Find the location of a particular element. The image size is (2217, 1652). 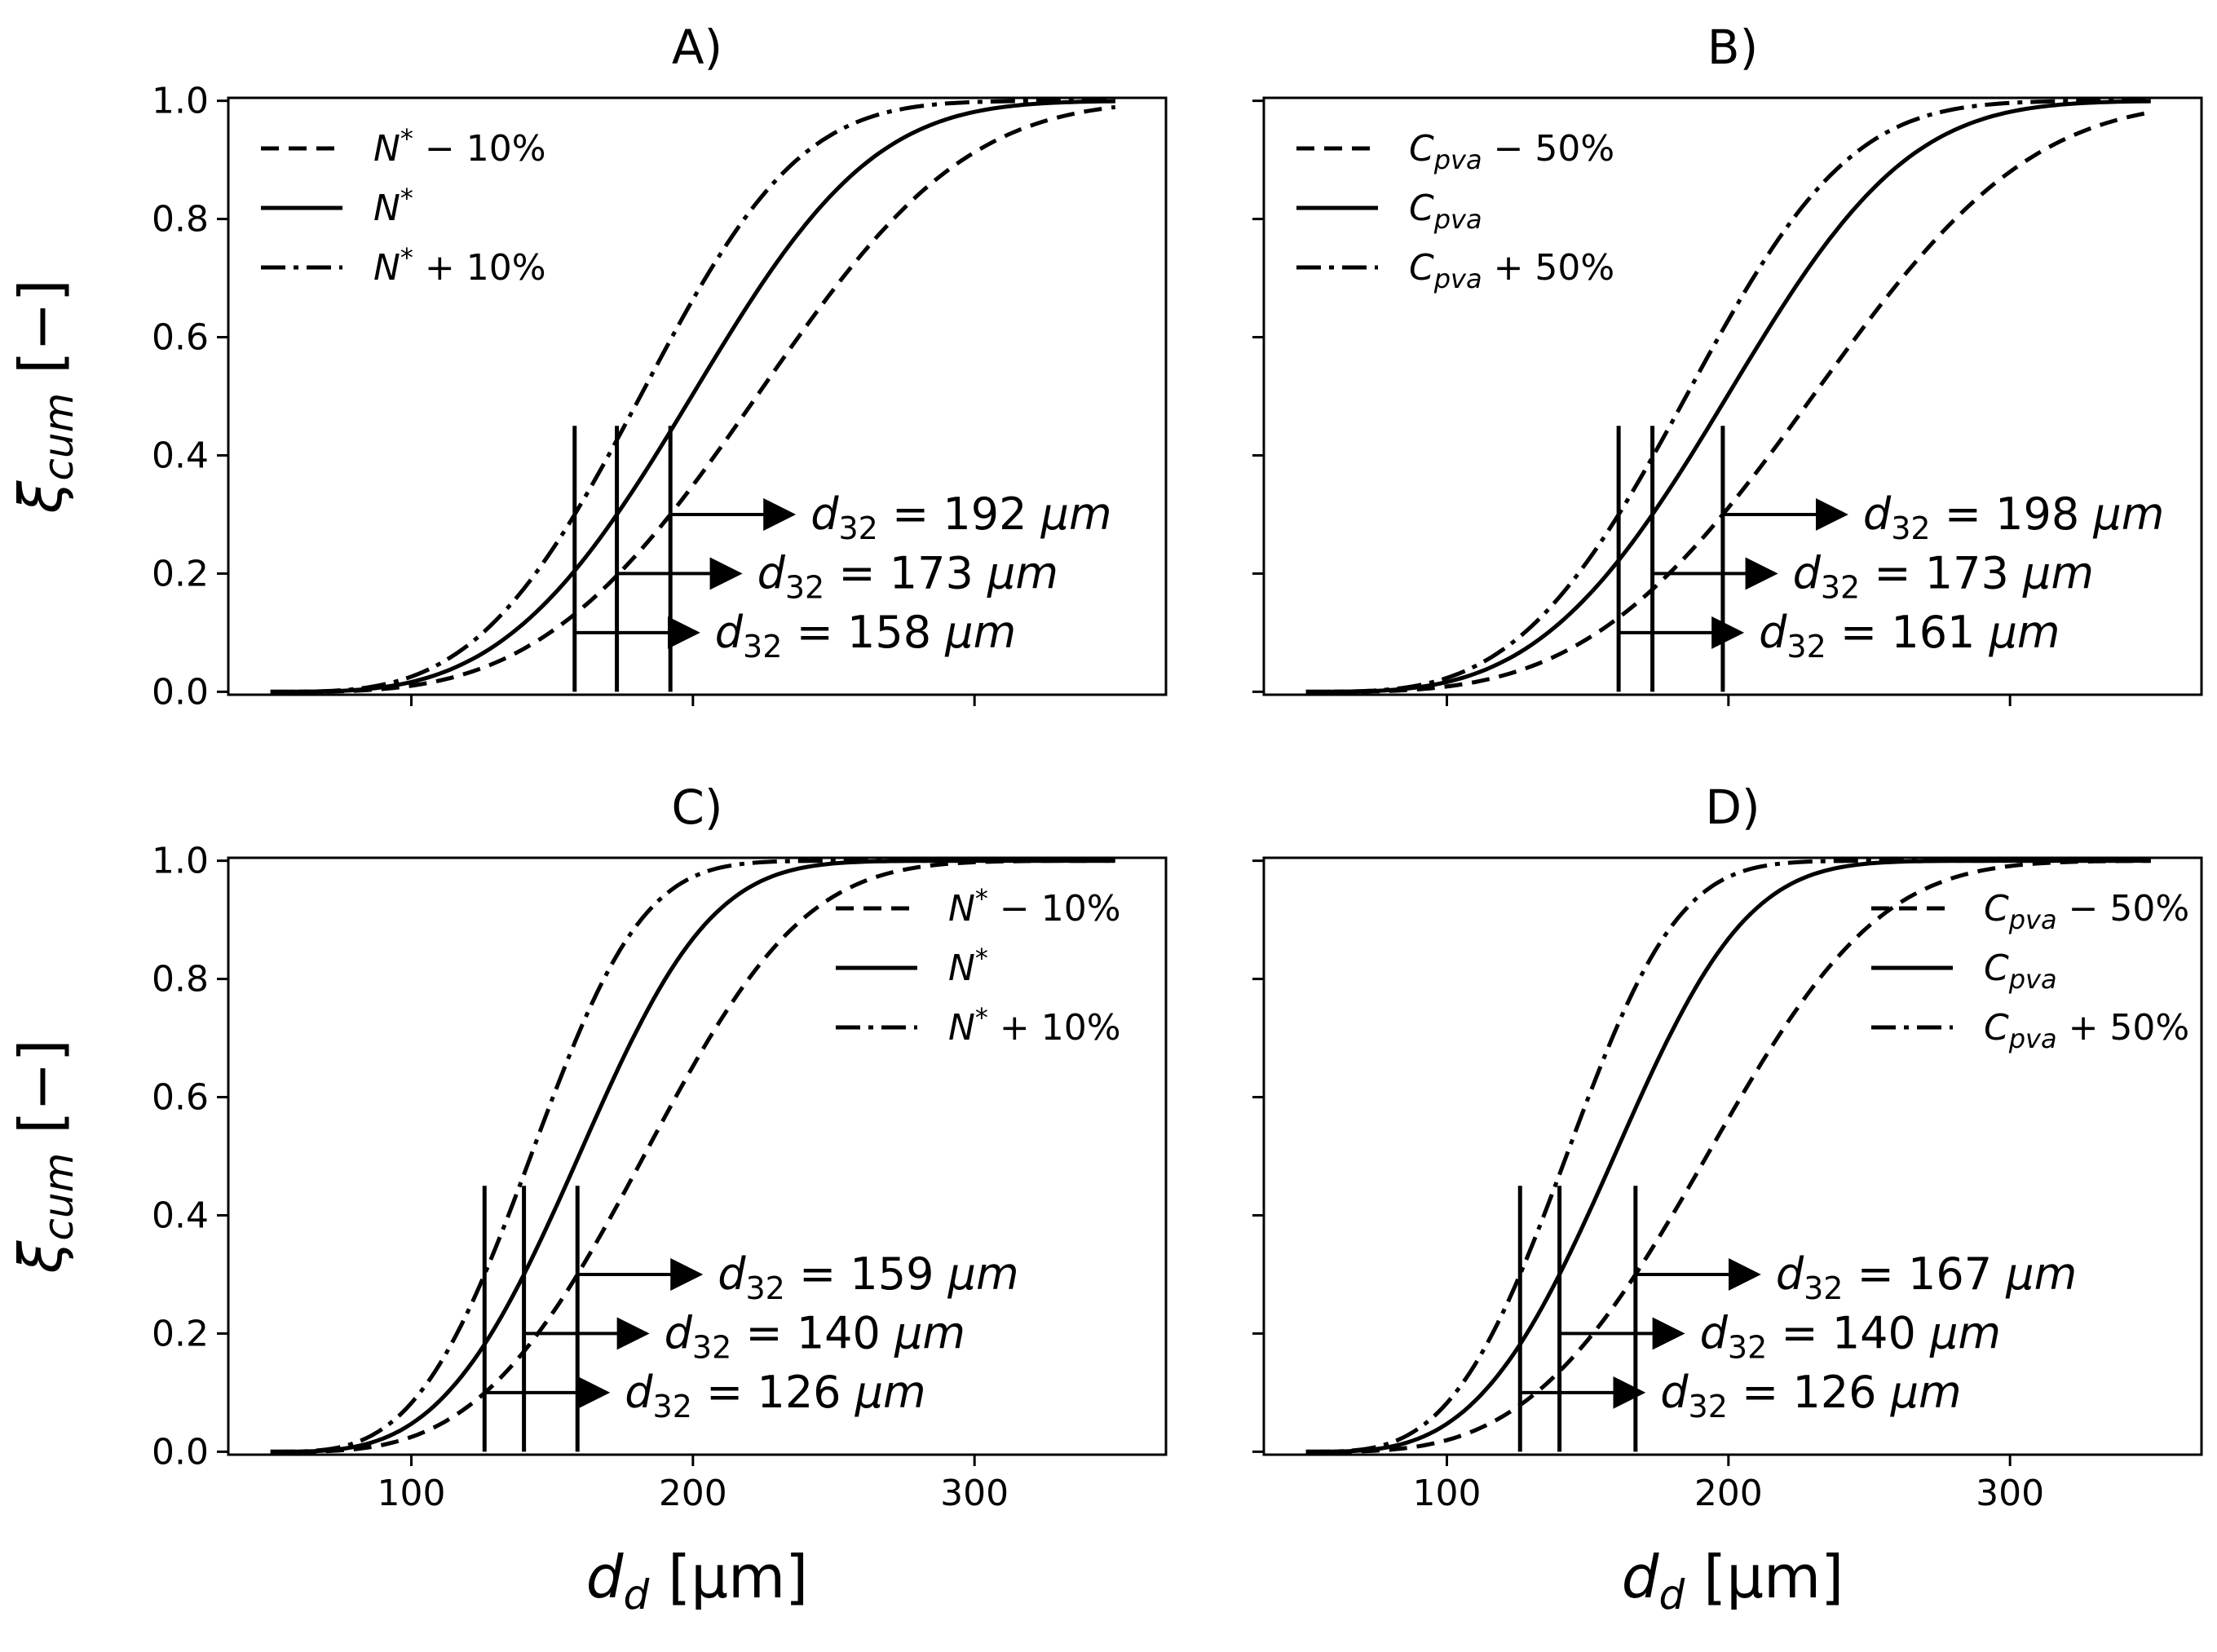

panel-title: C) is located at coordinates (696, 808).